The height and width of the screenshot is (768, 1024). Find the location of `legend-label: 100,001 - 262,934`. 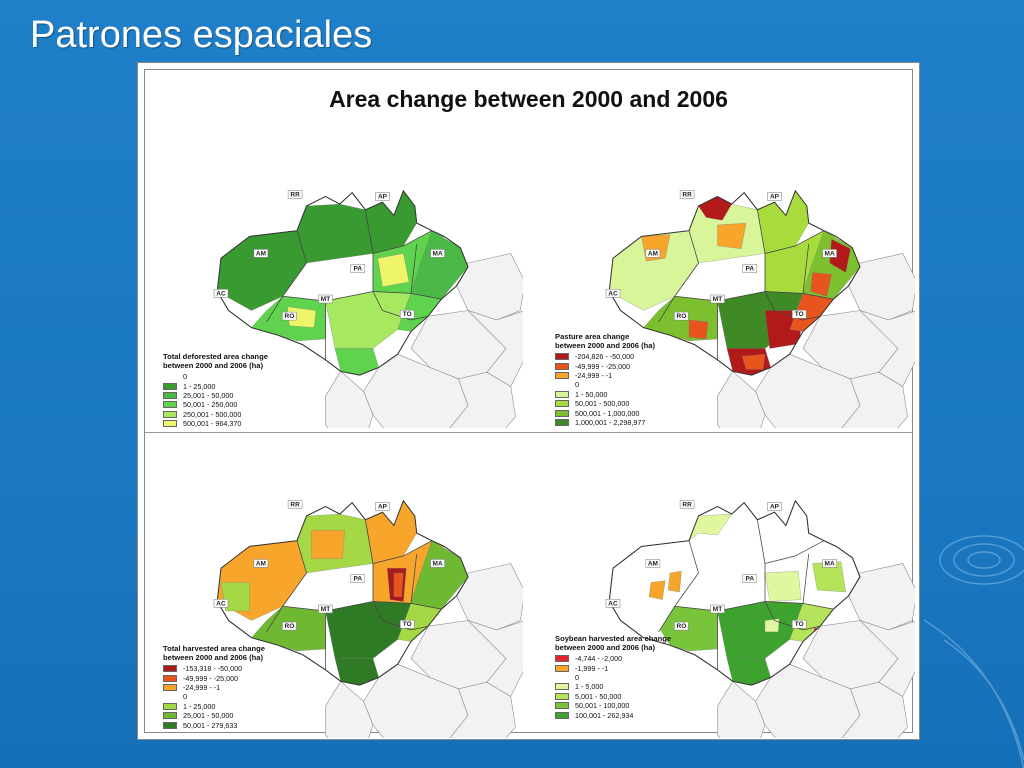

legend-label: 100,001 - 262,934 is located at coordinates (604, 715).